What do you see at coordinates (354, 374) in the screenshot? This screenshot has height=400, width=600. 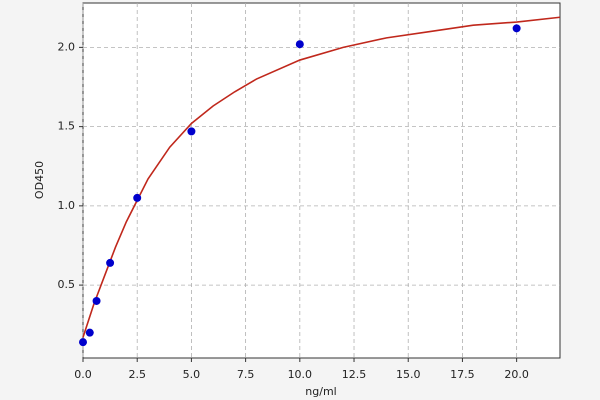 I see `x-tick-label: 12.5` at bounding box center [354, 374].